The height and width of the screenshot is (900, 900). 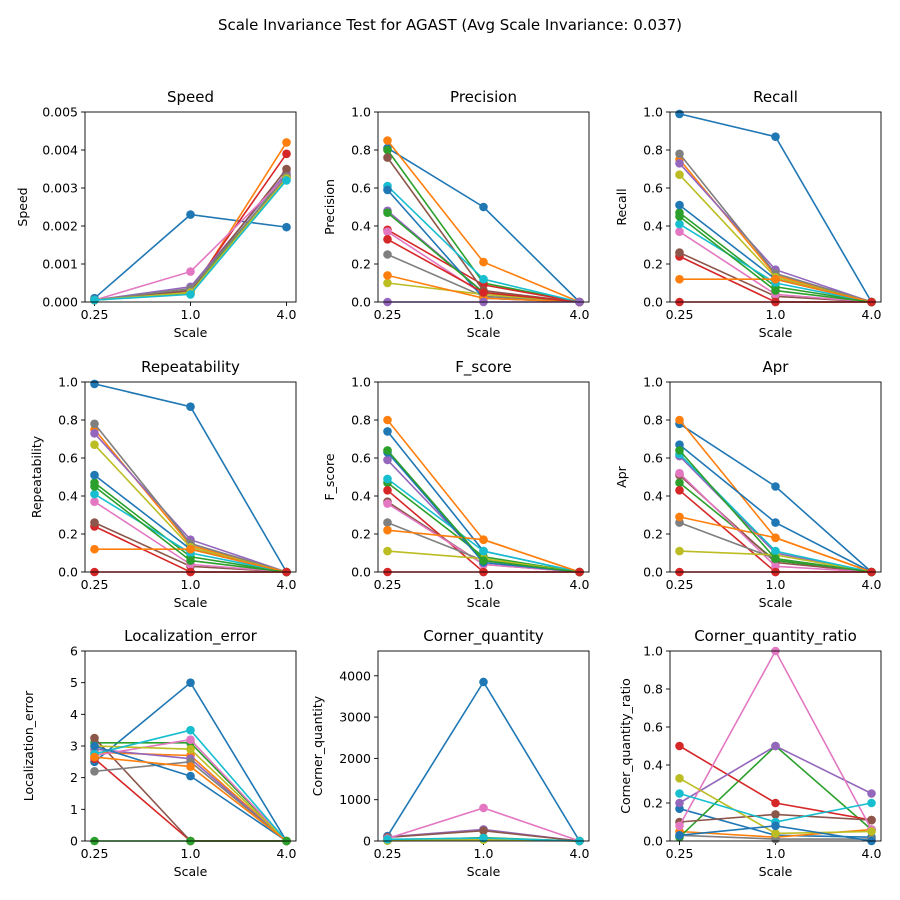 I want to click on y-axis-label: Repeatability, so click(x=36, y=476).